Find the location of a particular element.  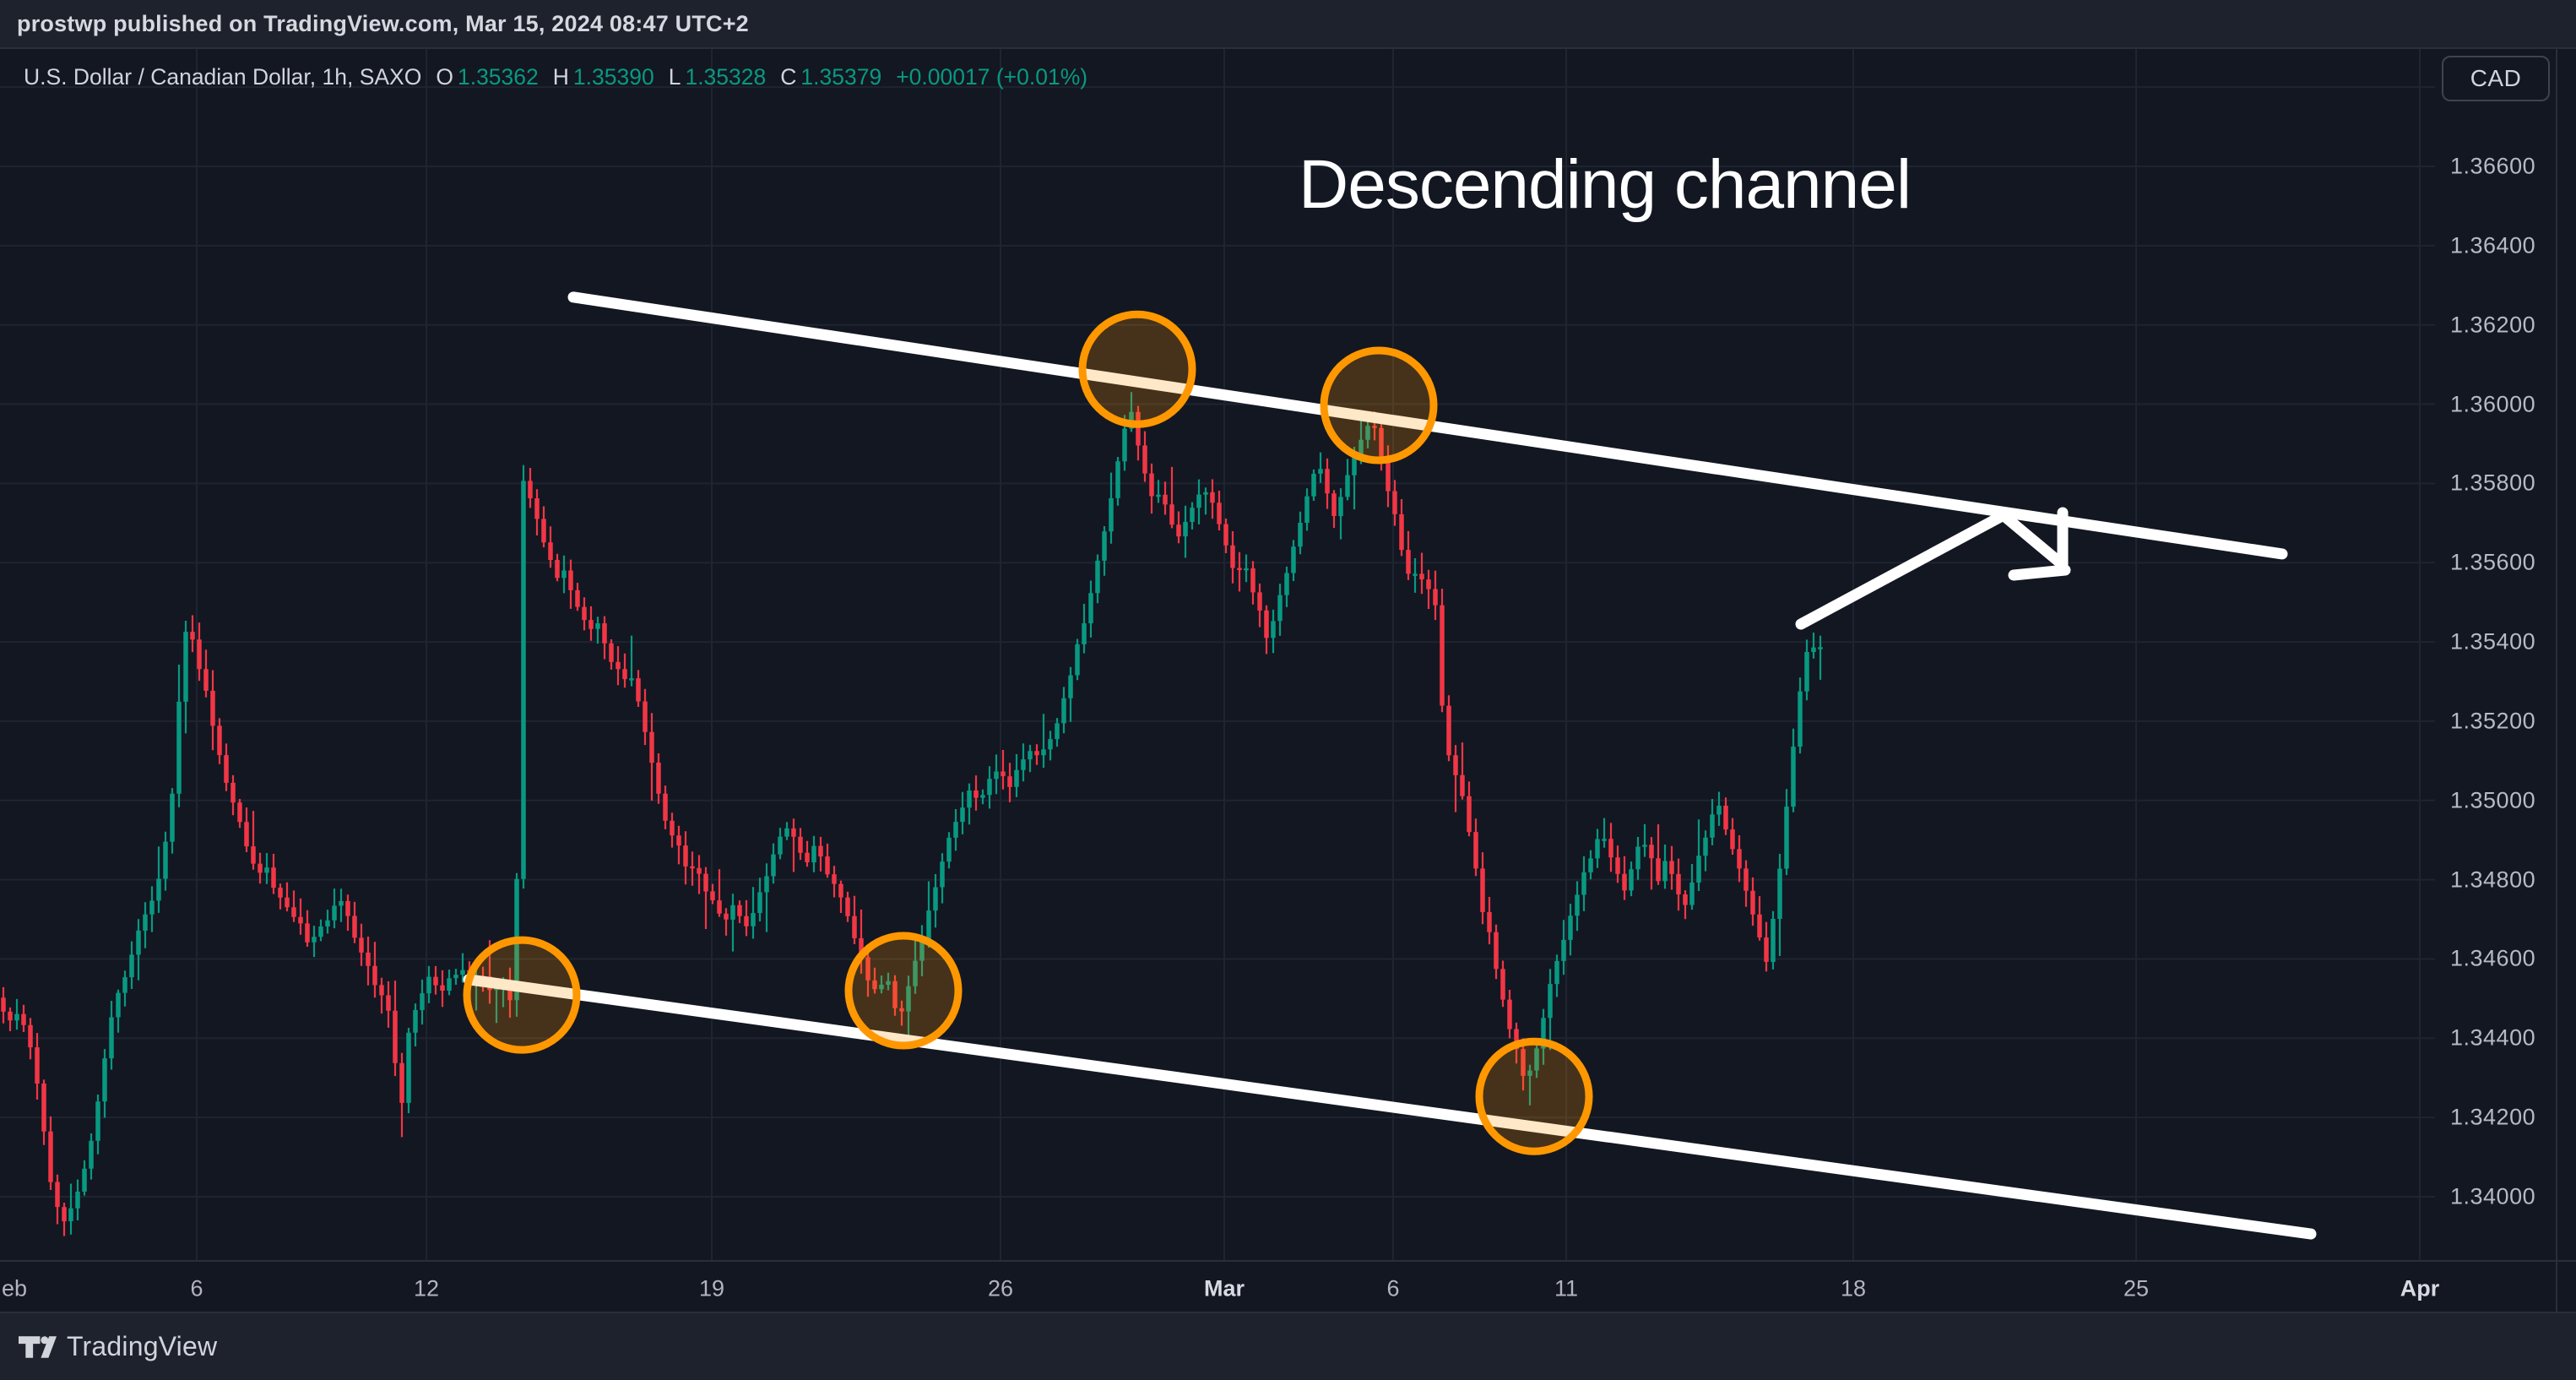

time-axis-label: 26 is located at coordinates (1000, 1288).